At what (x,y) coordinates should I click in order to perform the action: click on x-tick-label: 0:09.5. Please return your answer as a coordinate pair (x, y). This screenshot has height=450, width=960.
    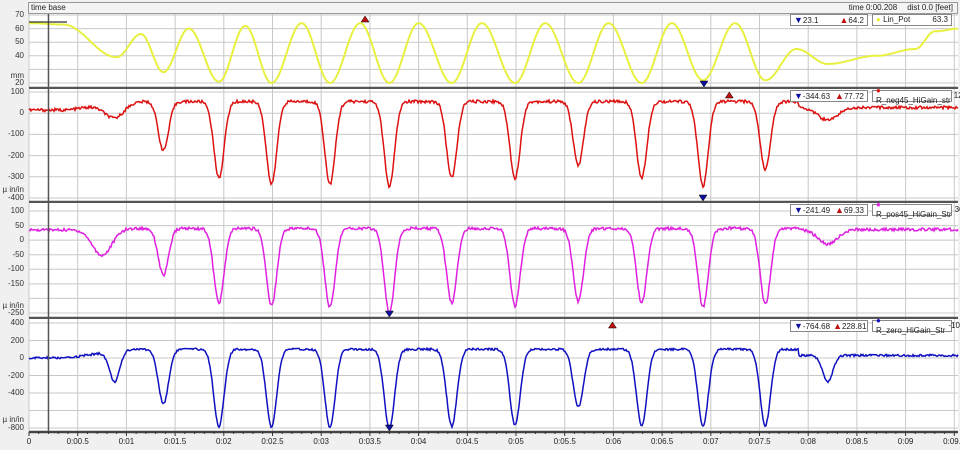
    Looking at the image, I should click on (951, 441).